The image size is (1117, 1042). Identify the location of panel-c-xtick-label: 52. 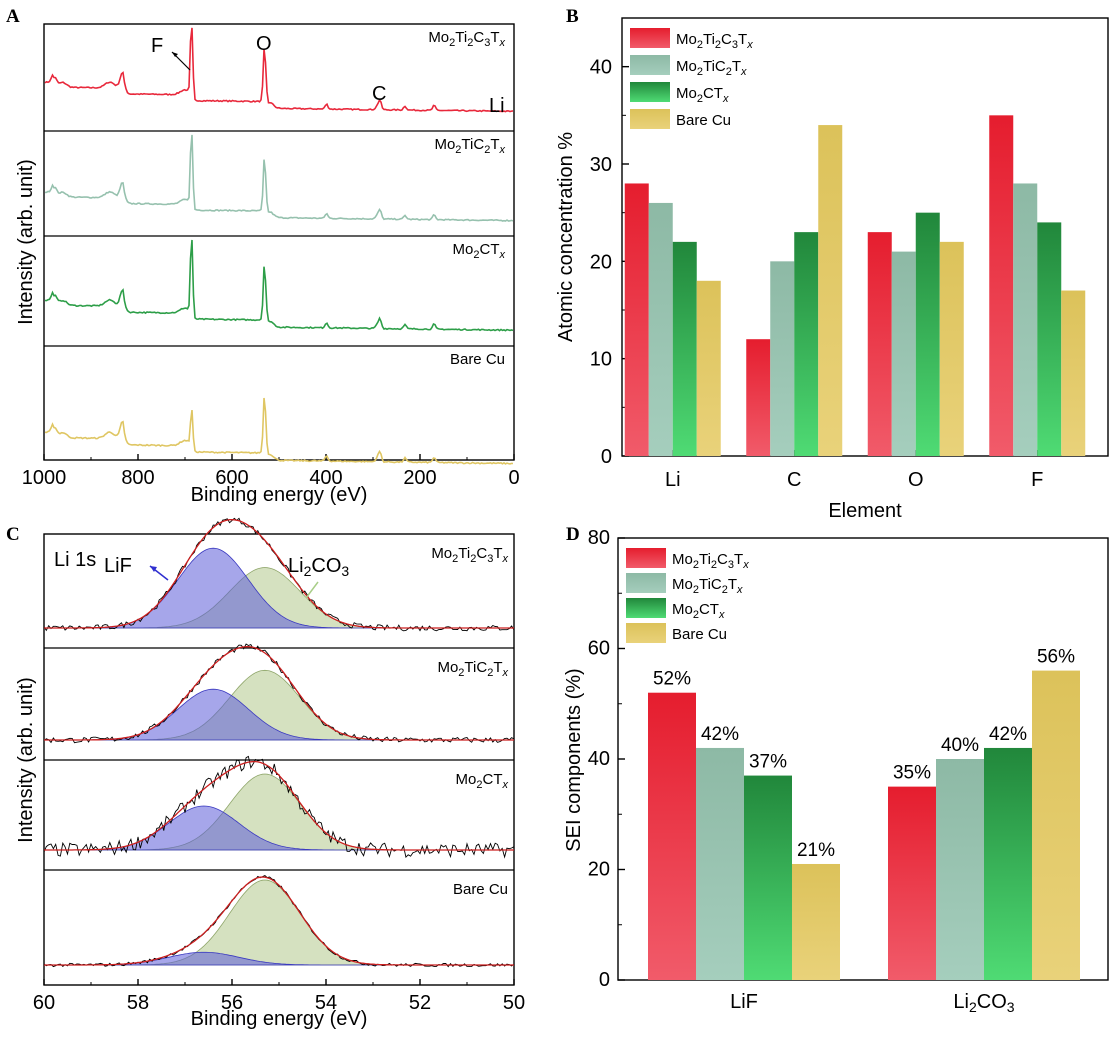
(420, 1003).